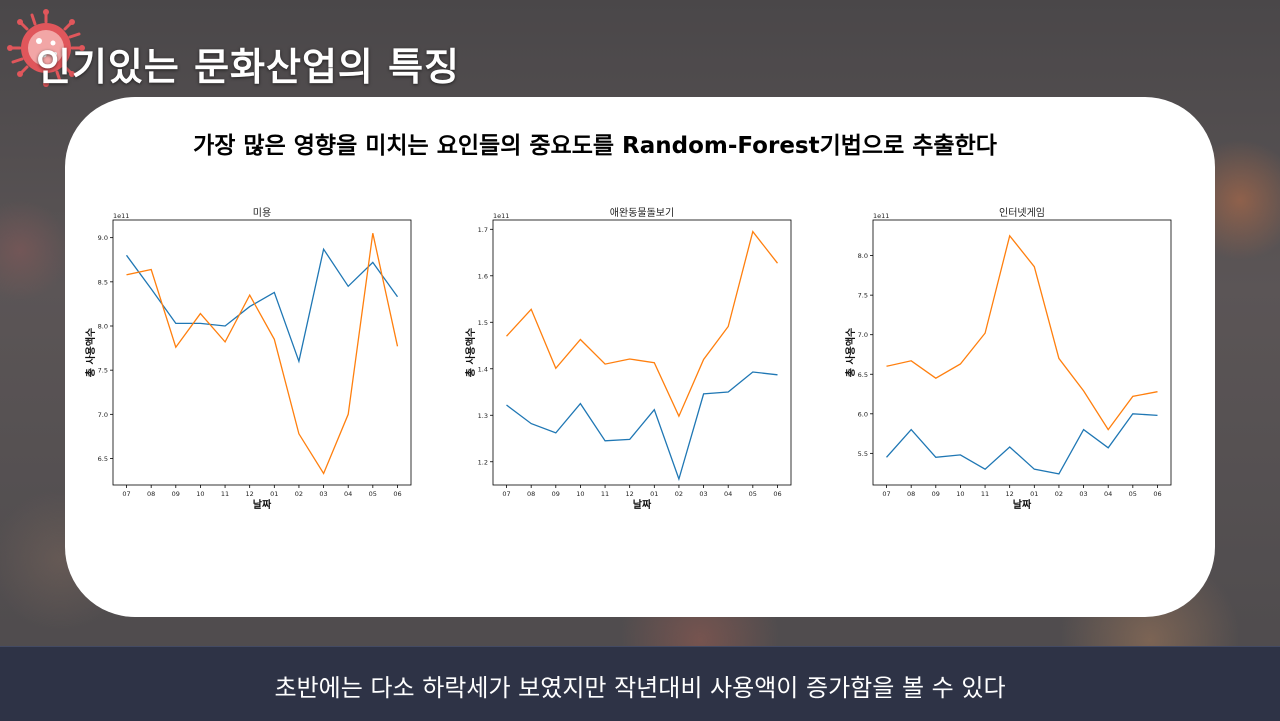  Describe the element at coordinates (262, 213) in the screenshot. I see `chart-title: 미용` at that location.